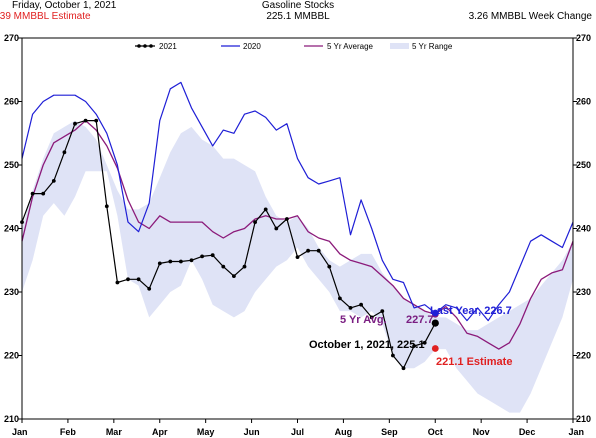 This screenshot has height=438, width=596. Describe the element at coordinates (527, 432) in the screenshot. I see `x-tick-label-11: Dec` at that location.